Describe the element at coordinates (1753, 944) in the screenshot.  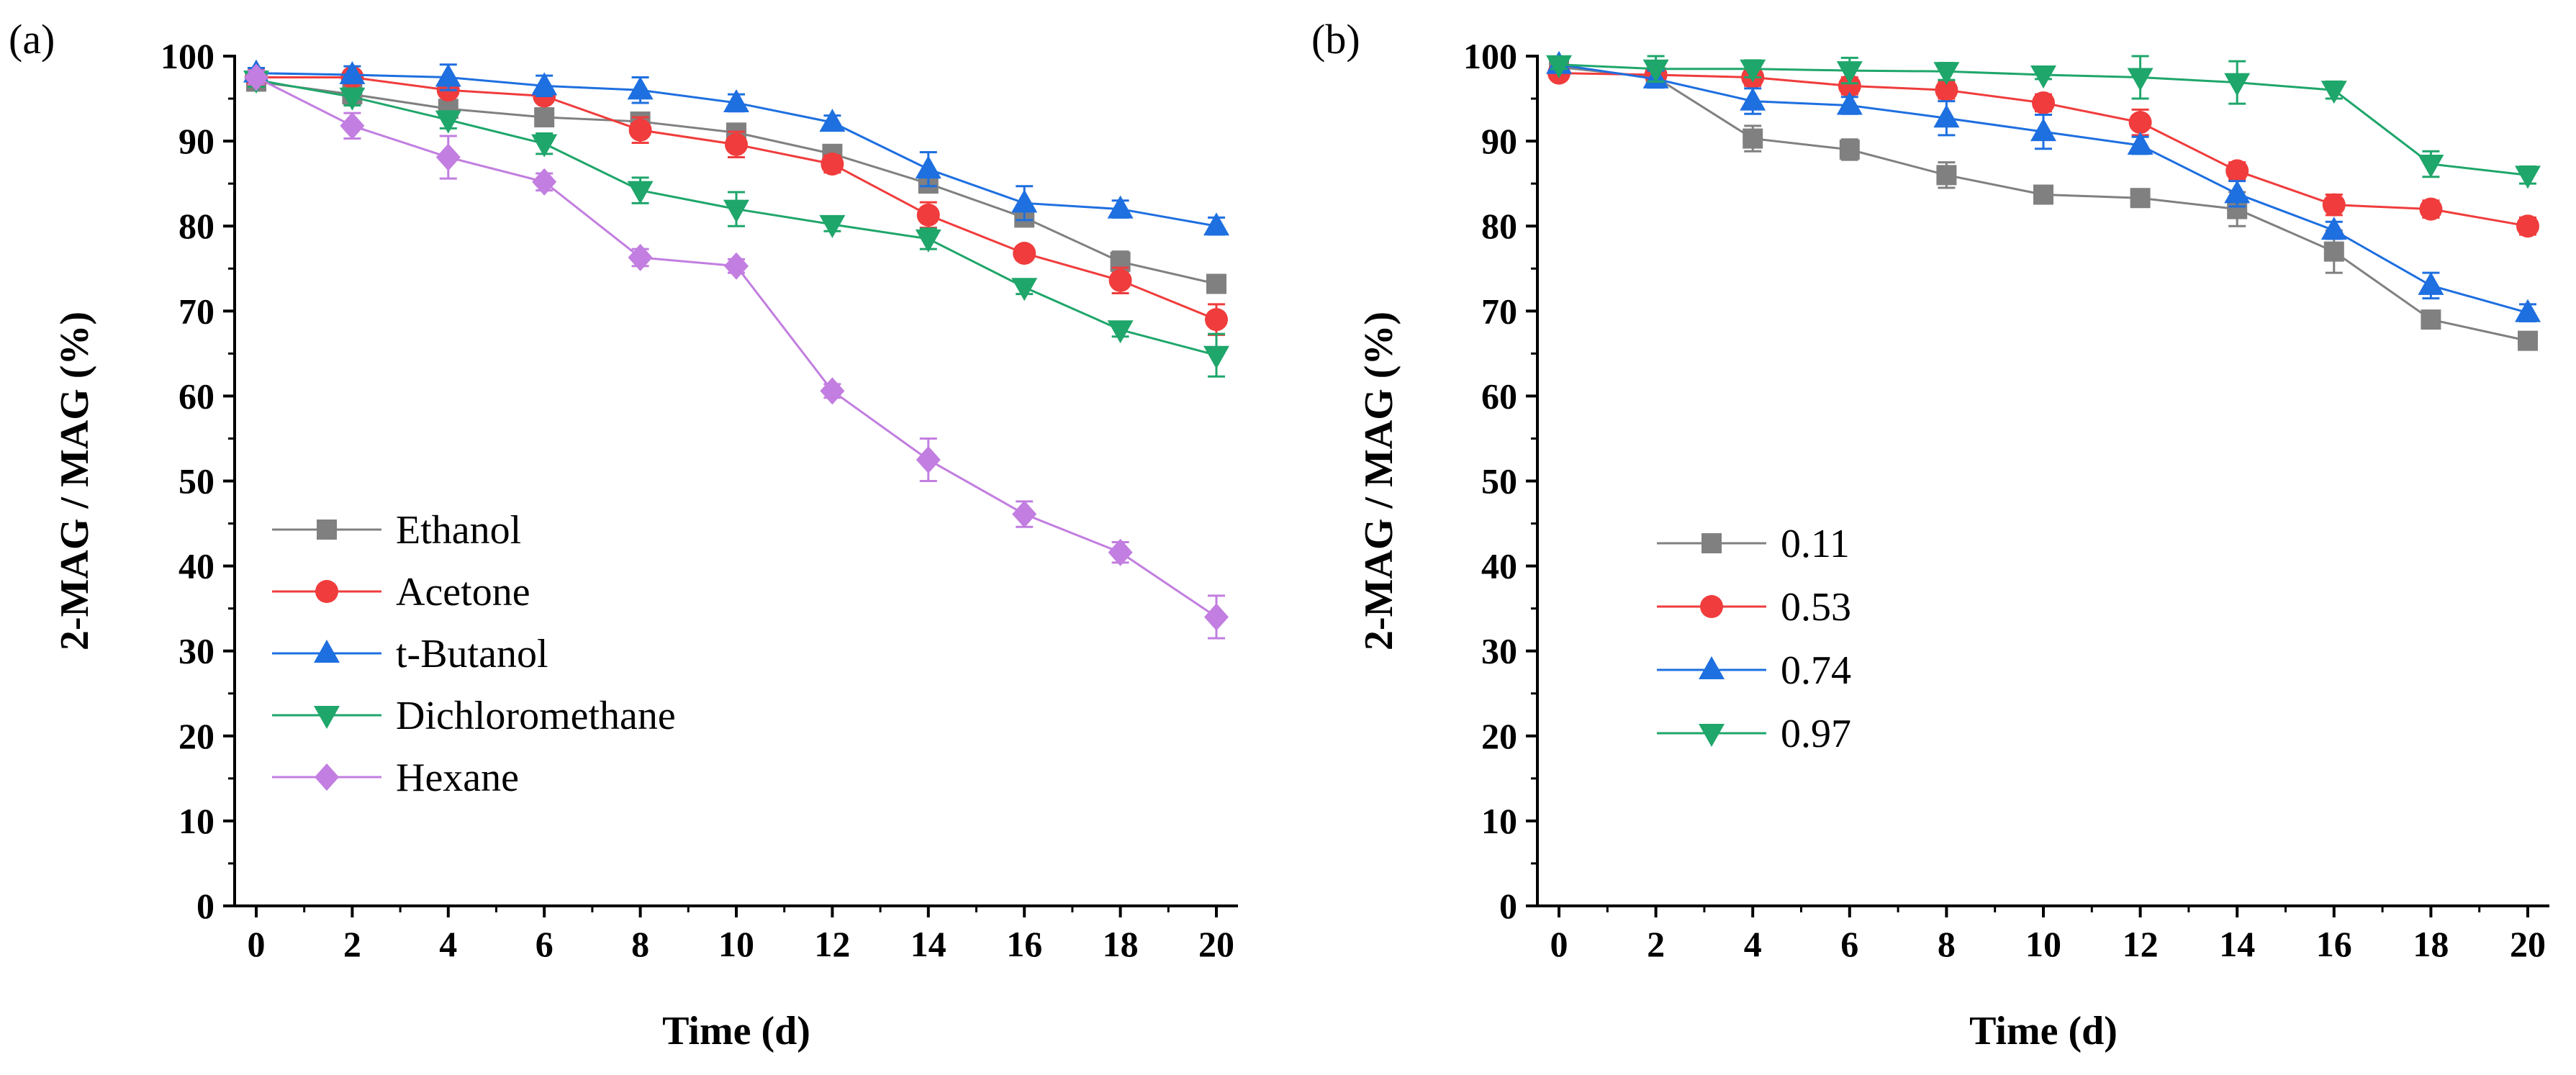
I see `x-tick-label: 4` at that location.